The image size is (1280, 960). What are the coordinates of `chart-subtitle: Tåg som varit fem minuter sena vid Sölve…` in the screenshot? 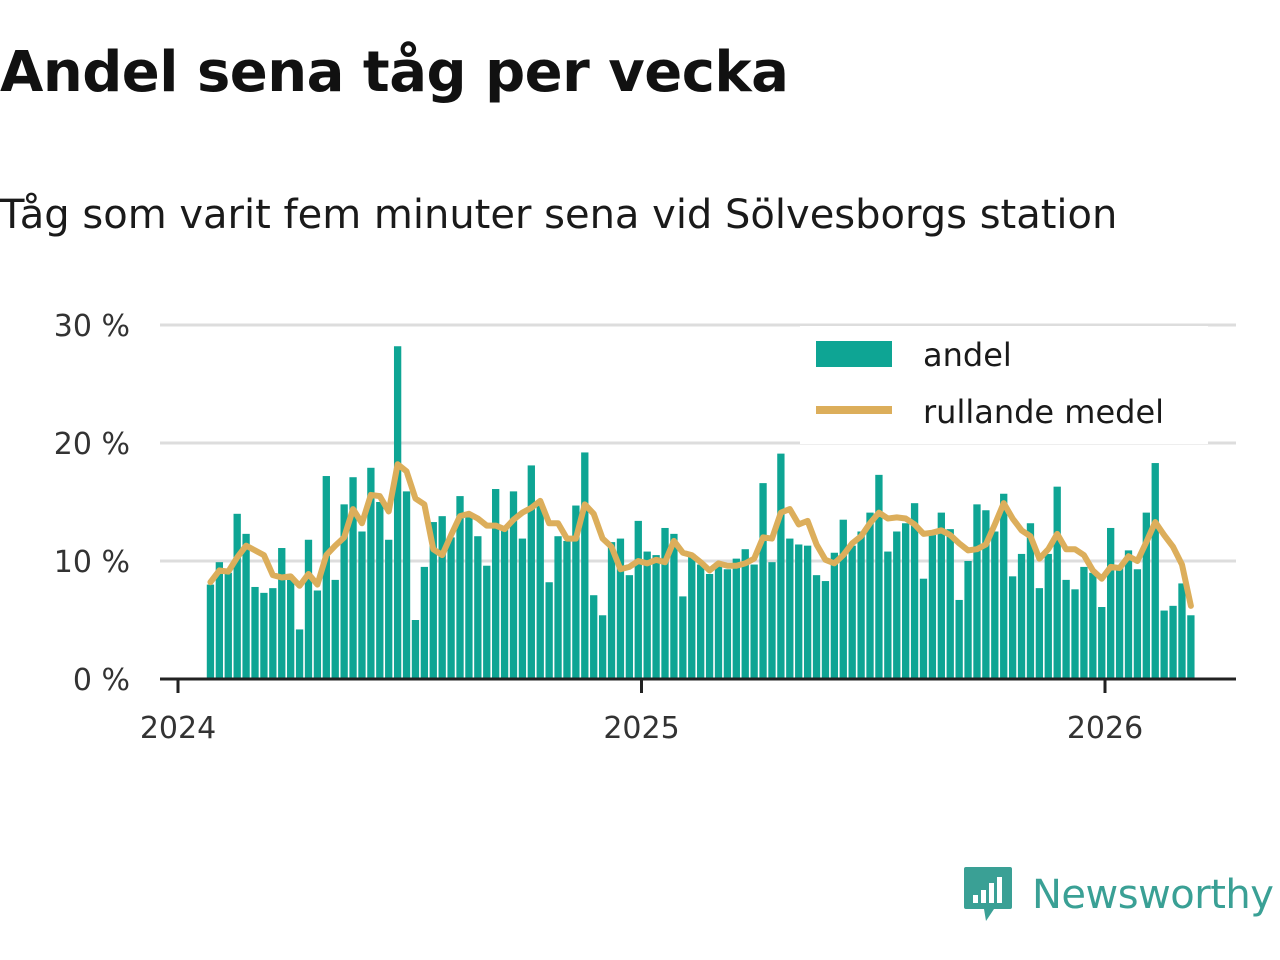 It's located at (559, 215).